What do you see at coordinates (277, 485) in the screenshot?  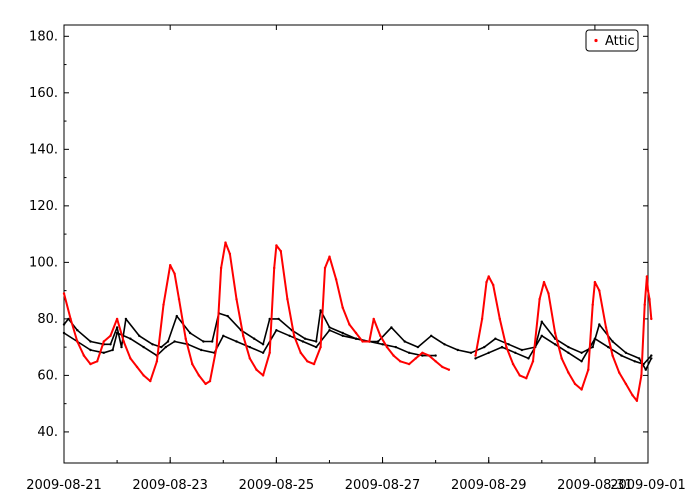 I see `x-tick-label: 2009-08-25` at bounding box center [277, 485].